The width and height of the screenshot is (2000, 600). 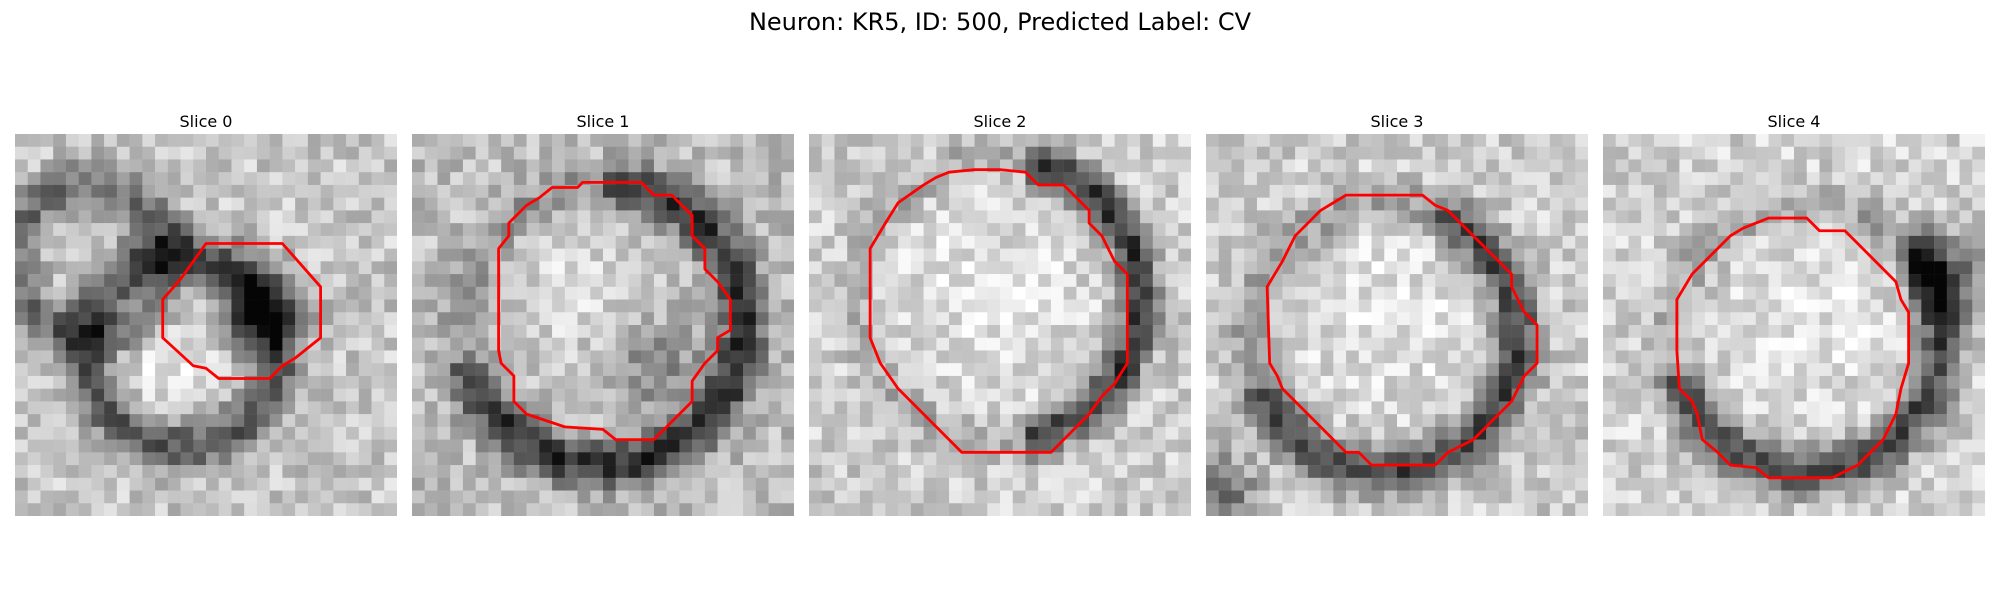 I want to click on slice-title: Slice 4, so click(x=1794, y=122).